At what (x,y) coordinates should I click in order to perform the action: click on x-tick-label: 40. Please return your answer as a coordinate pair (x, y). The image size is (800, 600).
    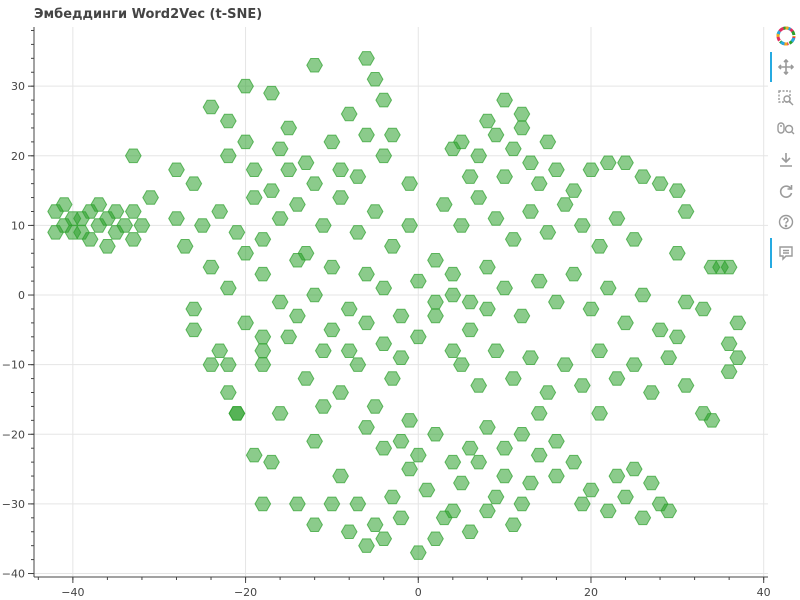
    Looking at the image, I should click on (764, 592).